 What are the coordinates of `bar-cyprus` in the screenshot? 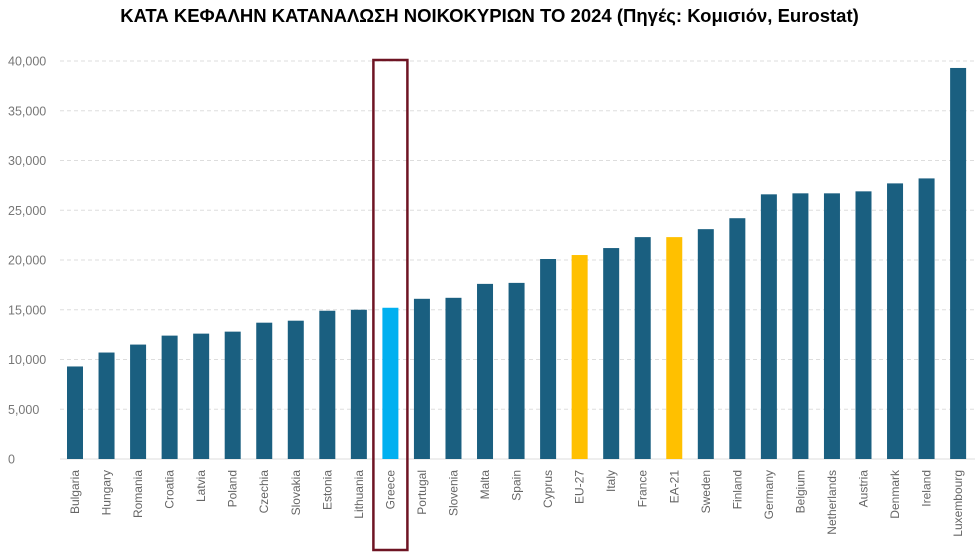 It's located at (548, 359).